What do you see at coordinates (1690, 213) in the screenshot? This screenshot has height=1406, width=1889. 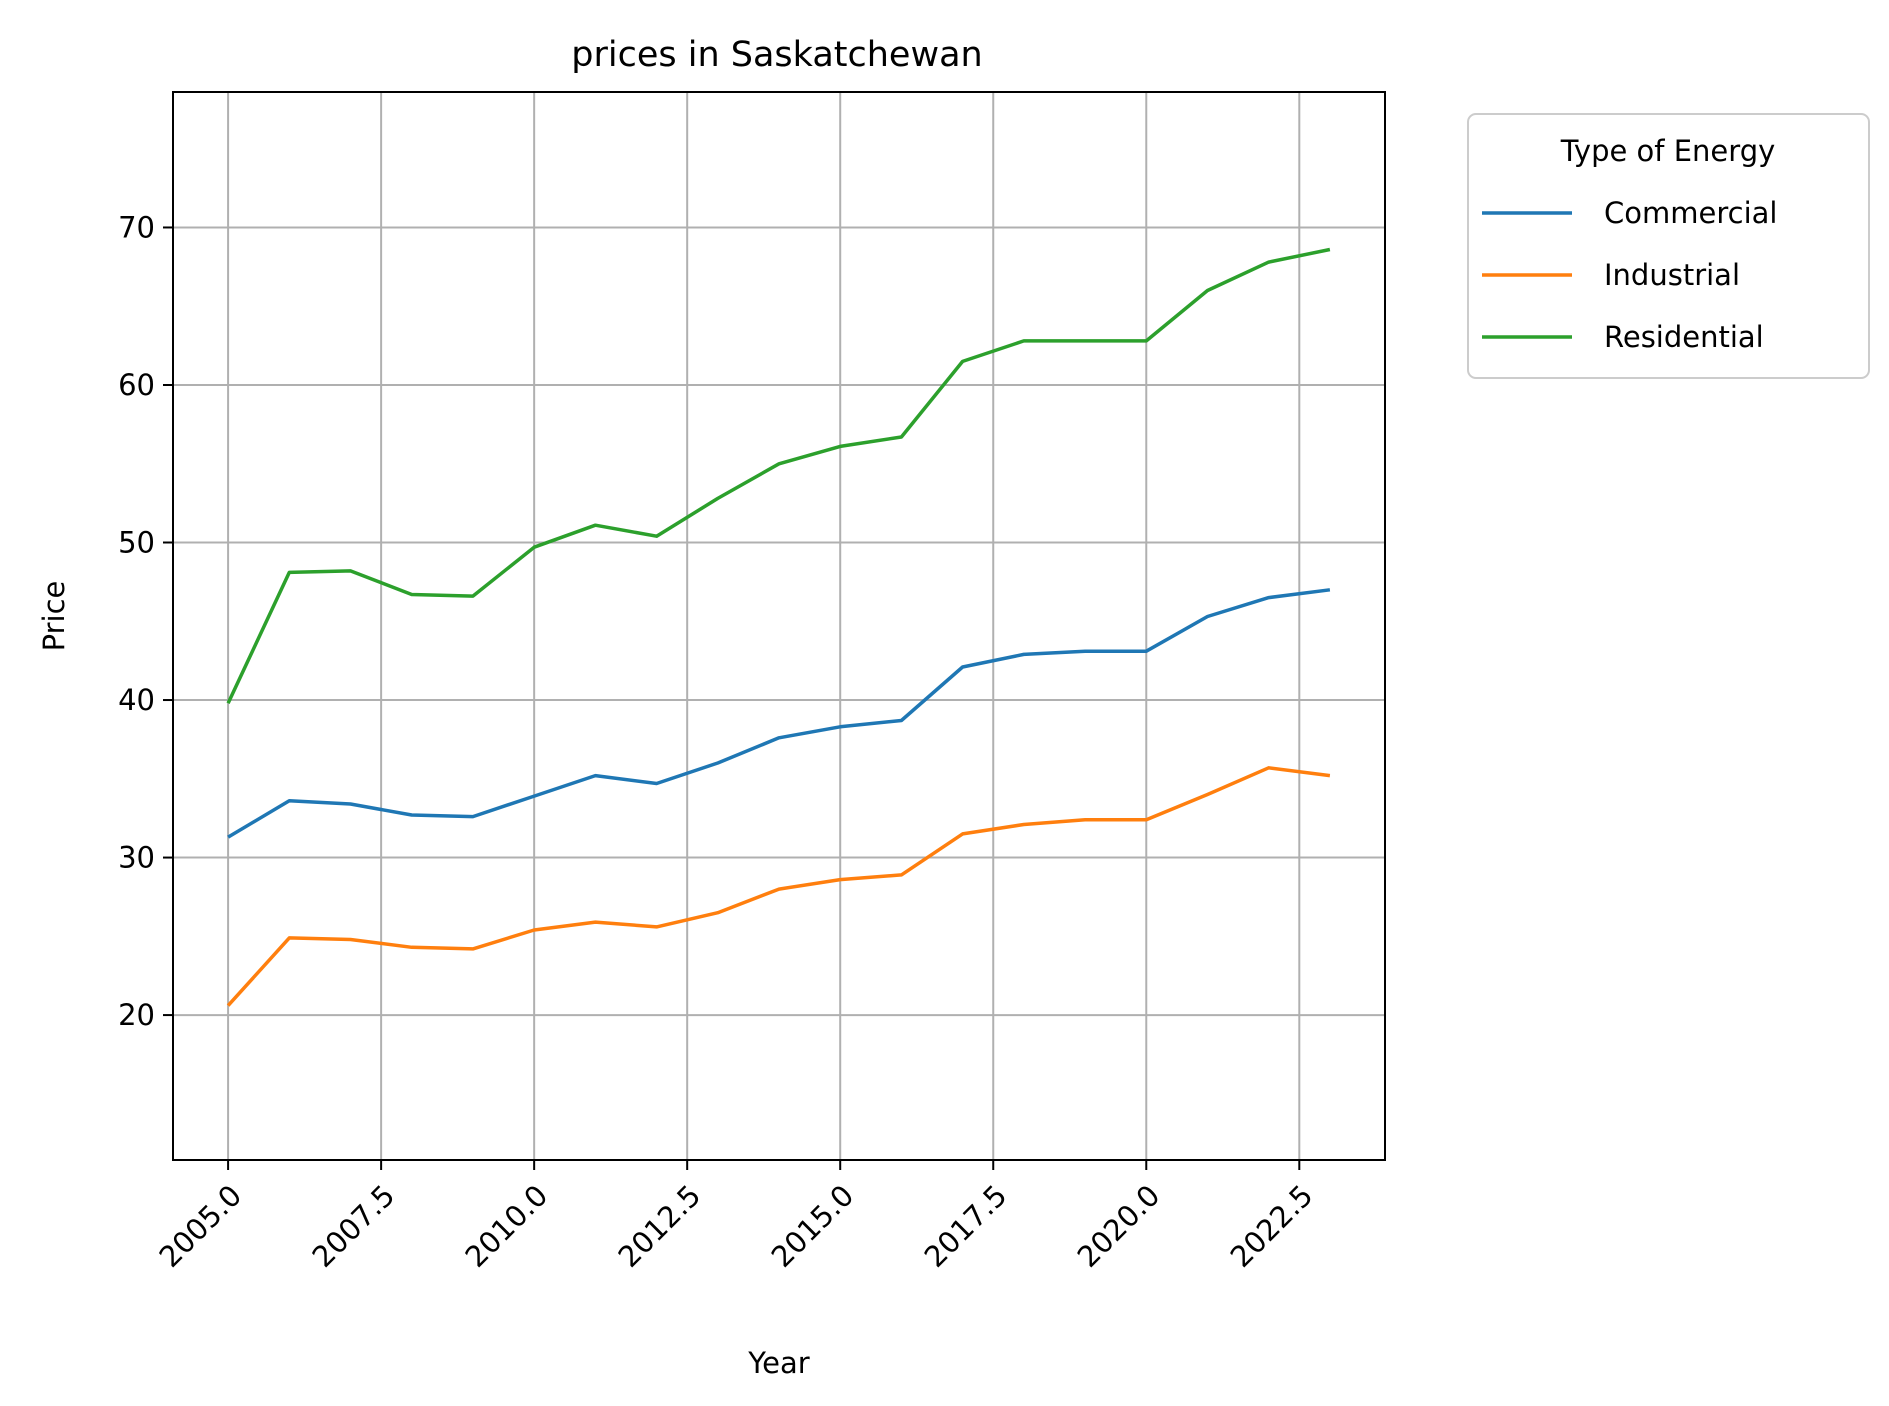 I see `legend-label: Commercial` at bounding box center [1690, 213].